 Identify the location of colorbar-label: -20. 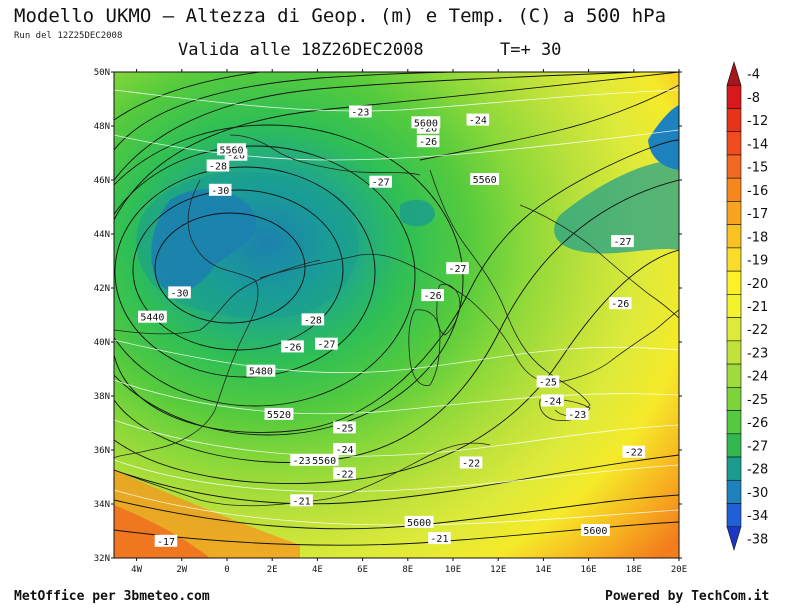
(757, 284).